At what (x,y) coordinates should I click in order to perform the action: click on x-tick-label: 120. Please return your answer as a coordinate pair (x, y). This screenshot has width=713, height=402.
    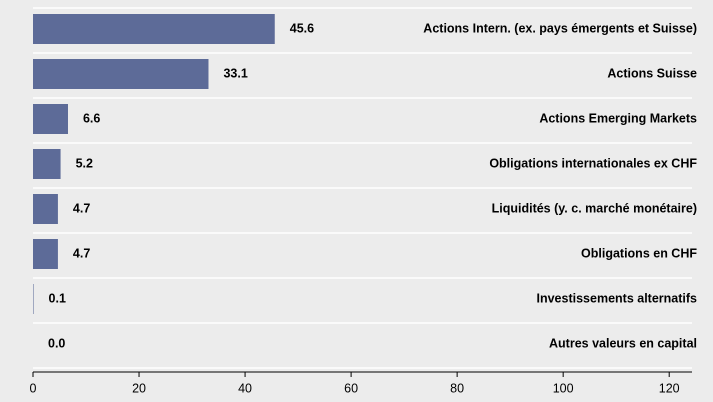
    Looking at the image, I should click on (669, 388).